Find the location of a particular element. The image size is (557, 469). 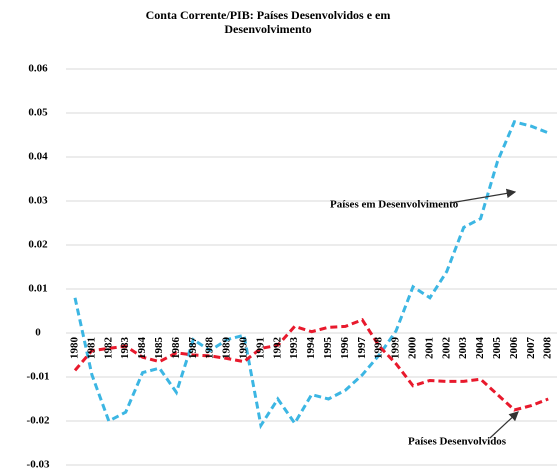

y-tick-label: -0.02 is located at coordinates (38, 421).